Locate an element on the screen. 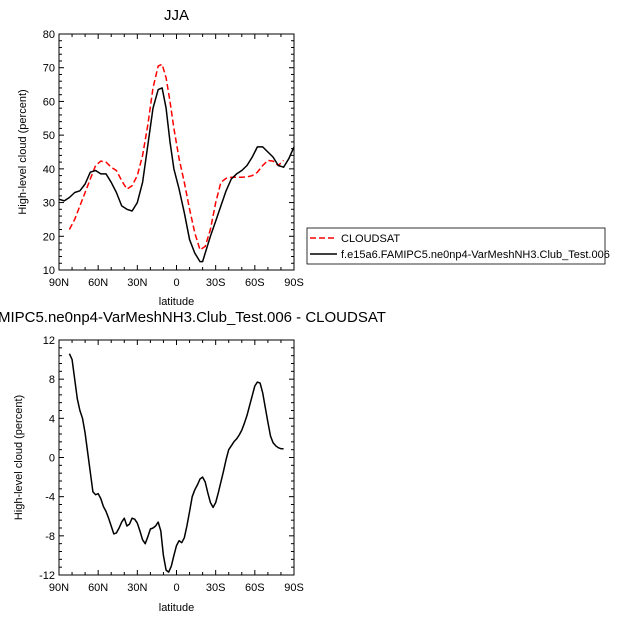  chart-title: JJA is located at coordinates (176, 15).